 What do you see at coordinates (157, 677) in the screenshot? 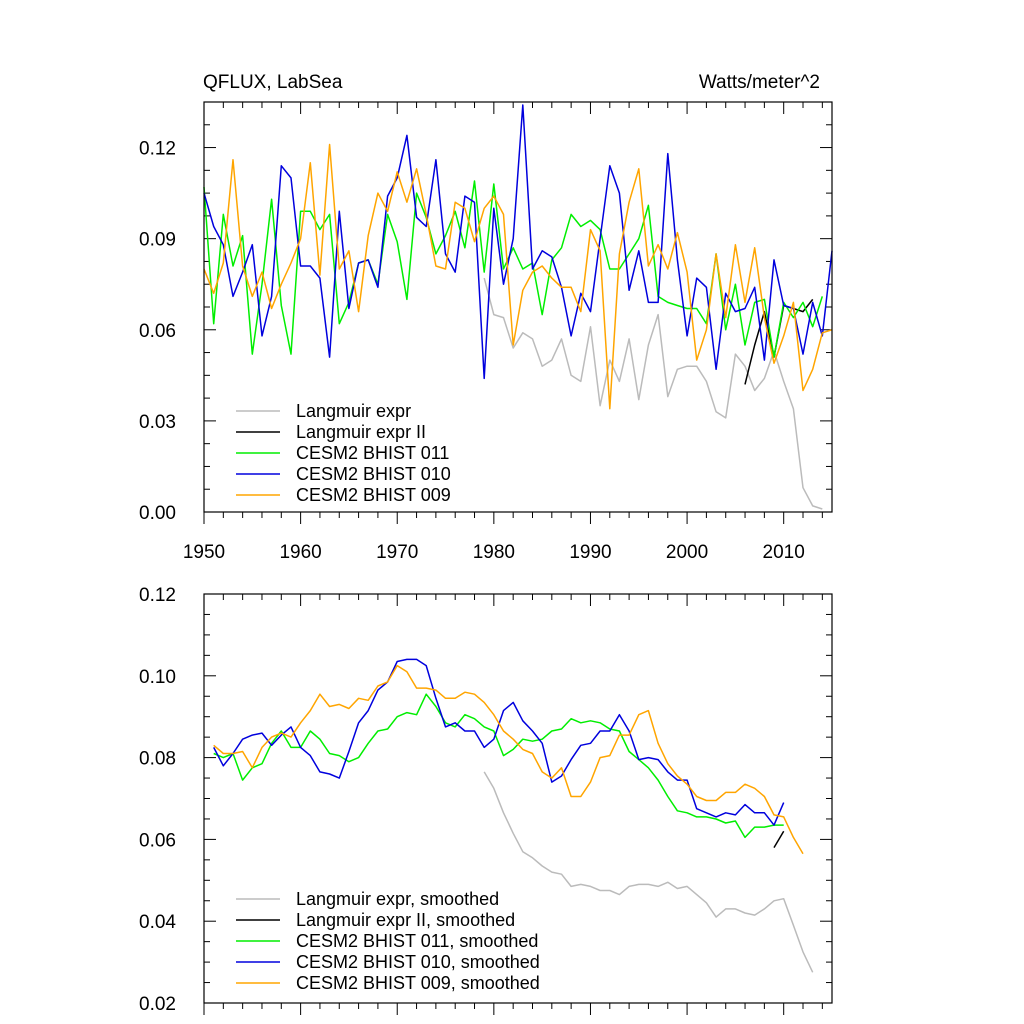
I see `bottom-y-tick-label: 0.10` at bounding box center [157, 677].